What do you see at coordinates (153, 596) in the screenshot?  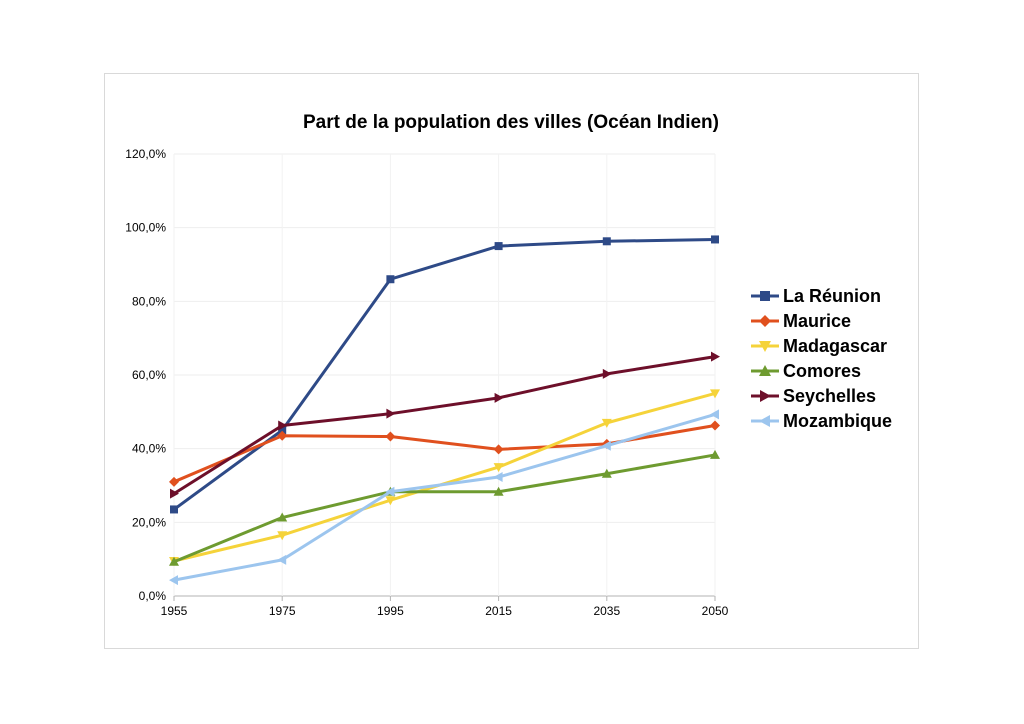 I see `y-tick-label: 0,0%` at bounding box center [153, 596].